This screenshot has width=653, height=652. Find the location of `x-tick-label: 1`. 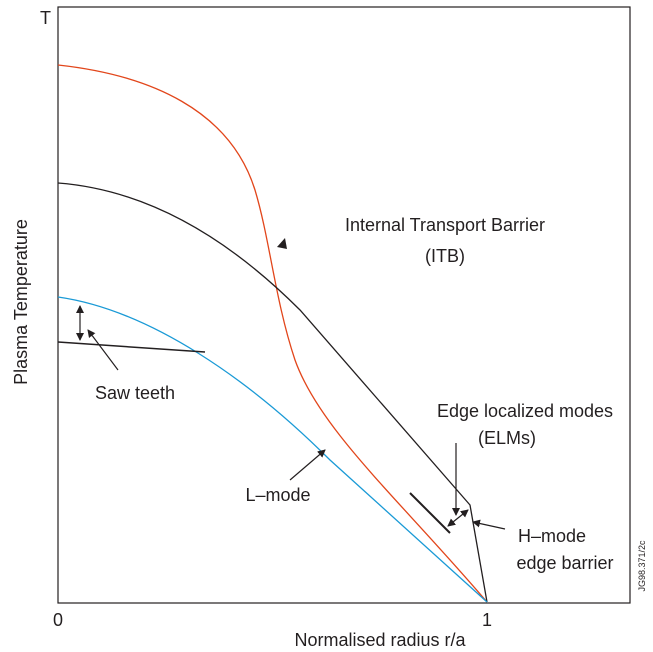

x-tick-label: 1 is located at coordinates (487, 620).